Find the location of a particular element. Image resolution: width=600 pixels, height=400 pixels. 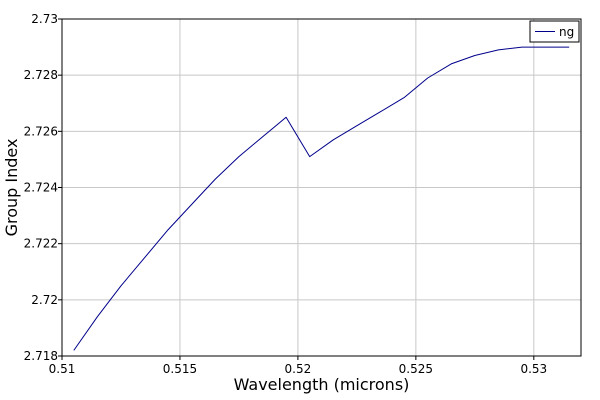

x-tick-label: 0.51 is located at coordinates (62, 369).